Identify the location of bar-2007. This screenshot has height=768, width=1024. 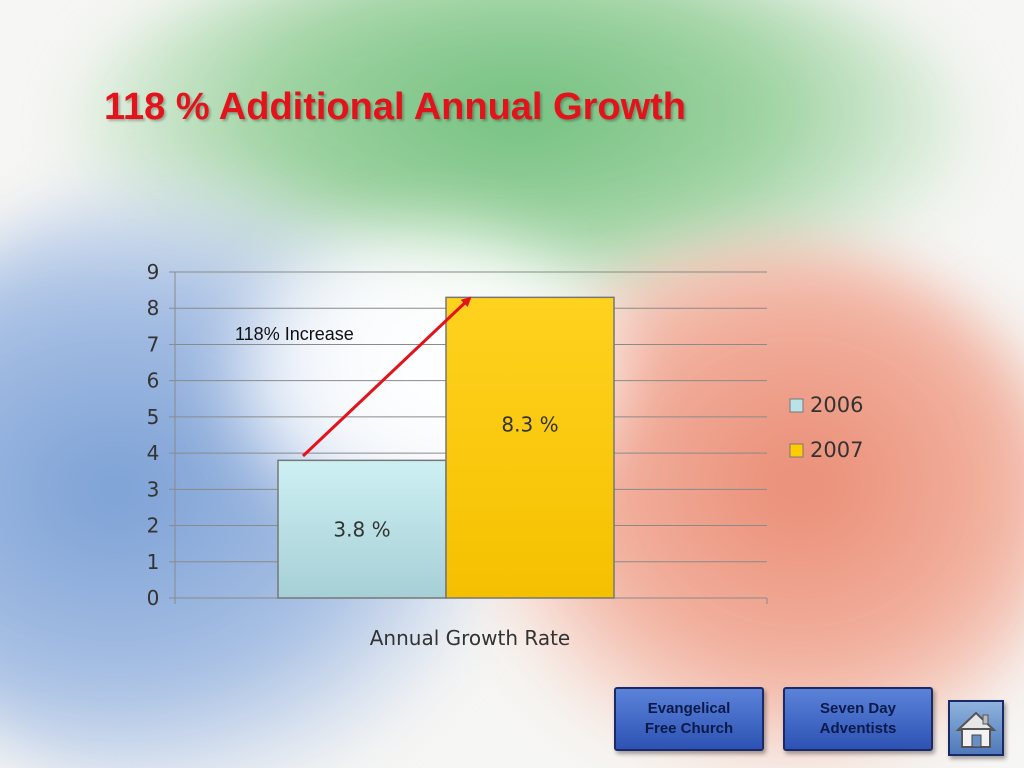
(530, 447).